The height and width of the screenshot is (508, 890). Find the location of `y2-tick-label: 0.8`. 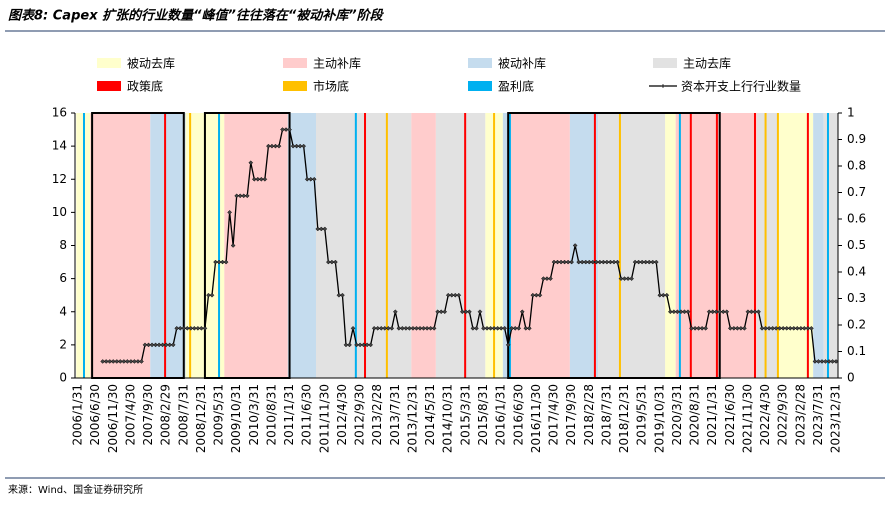

y2-tick-label: 0.8 is located at coordinates (856, 166).